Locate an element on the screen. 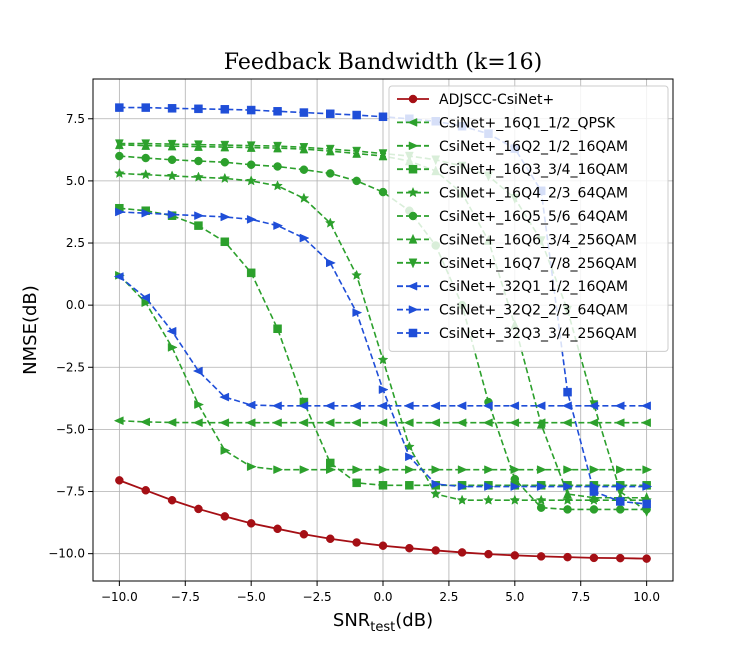 The width and height of the screenshot is (747, 654). y-tick-label: 5.0 is located at coordinates (75, 181).